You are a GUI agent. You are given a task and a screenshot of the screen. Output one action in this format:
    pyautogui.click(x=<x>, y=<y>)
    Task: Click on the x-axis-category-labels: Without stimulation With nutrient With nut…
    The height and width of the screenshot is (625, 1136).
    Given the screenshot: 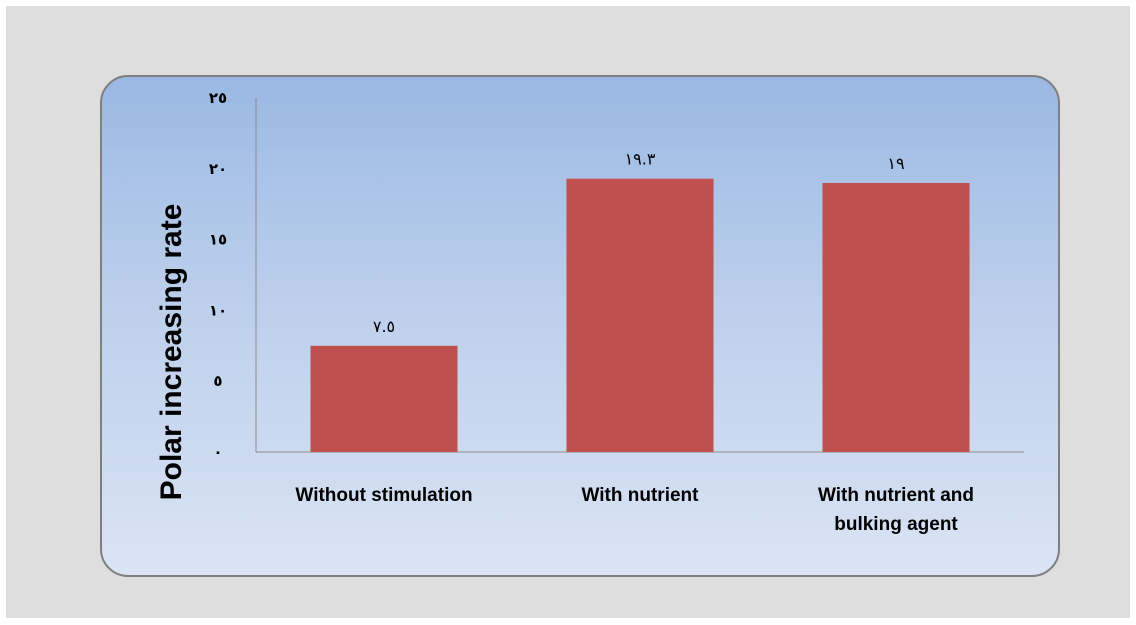 What is the action you would take?
    pyautogui.click(x=634, y=510)
    